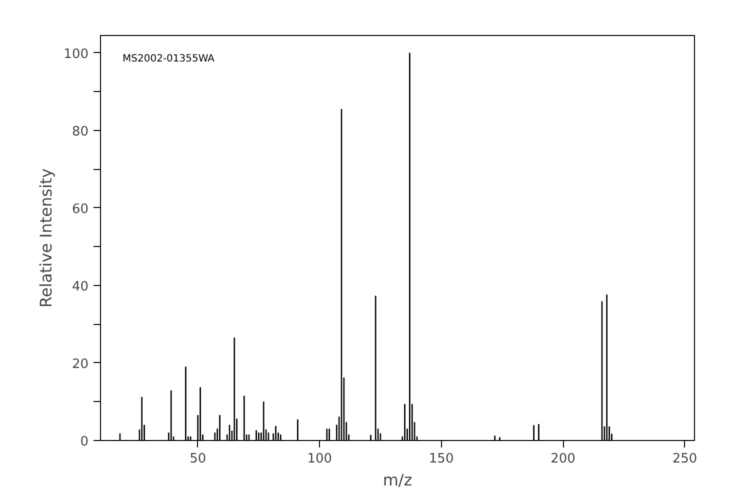 This screenshot has width=744, height=500. I want to click on annotation: MS2002-01355WA, so click(168, 59).